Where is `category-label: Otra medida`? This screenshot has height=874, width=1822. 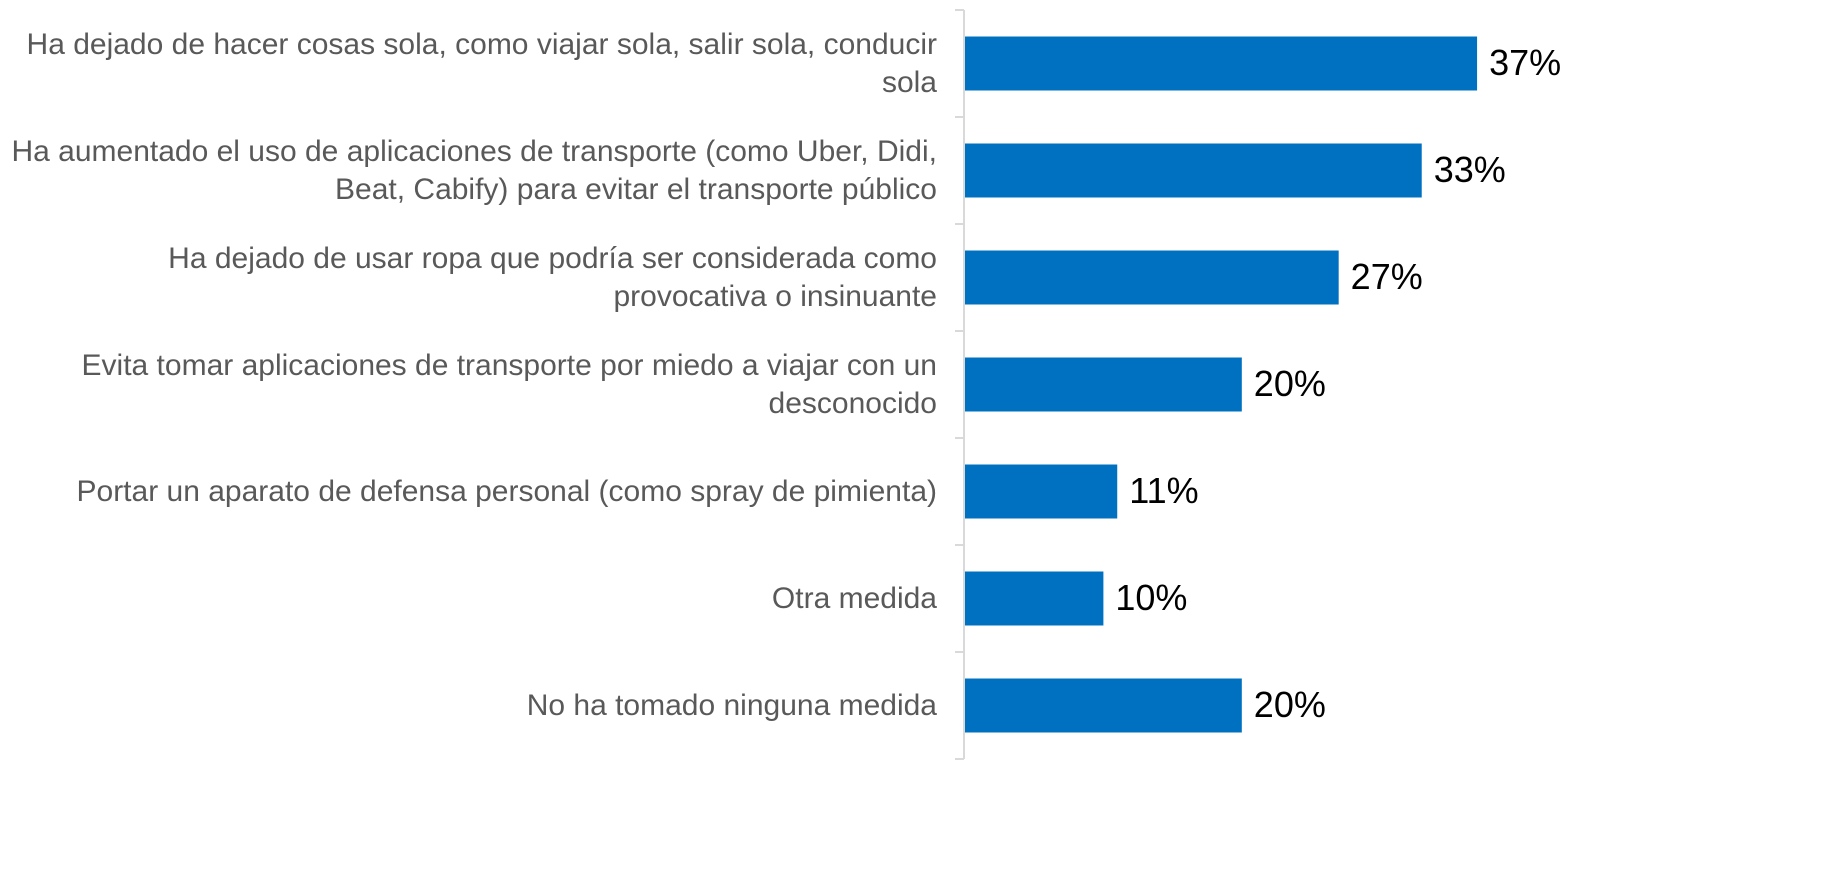 category-label: Otra medida is located at coordinates (473, 598).